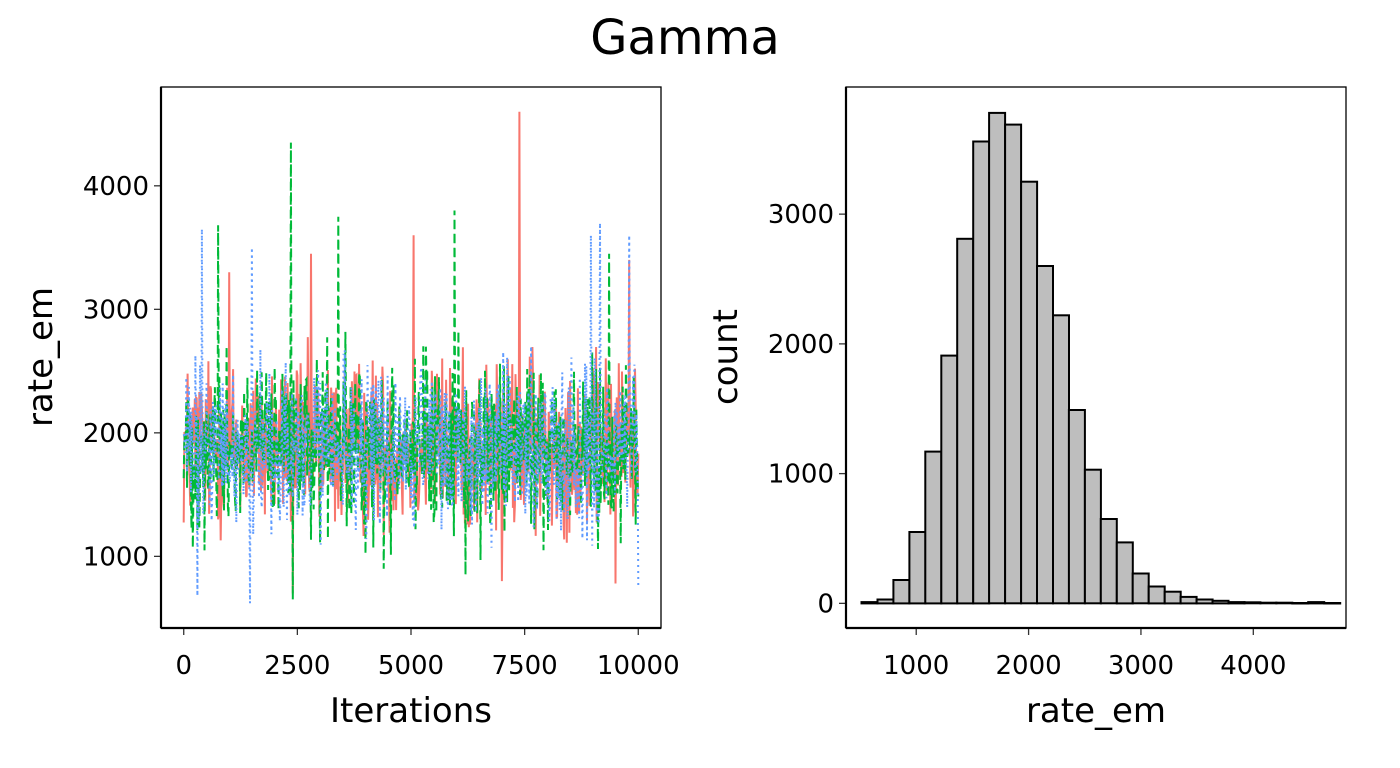 The width and height of the screenshot is (1400, 768). What do you see at coordinates (525, 666) in the screenshot?
I see `trace-x-tick-label: 7500` at bounding box center [525, 666].